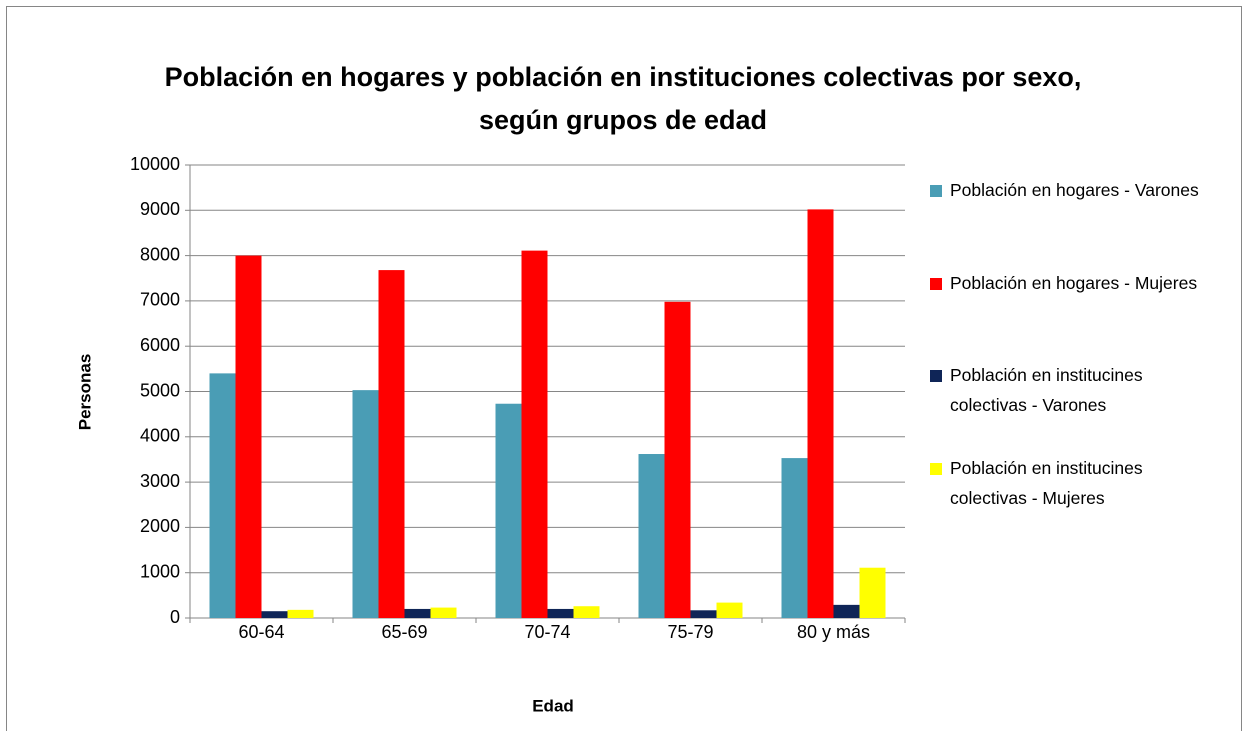 The image size is (1248, 731). Describe the element at coordinates (175, 617) in the screenshot. I see `y-tick-label: 0` at that location.